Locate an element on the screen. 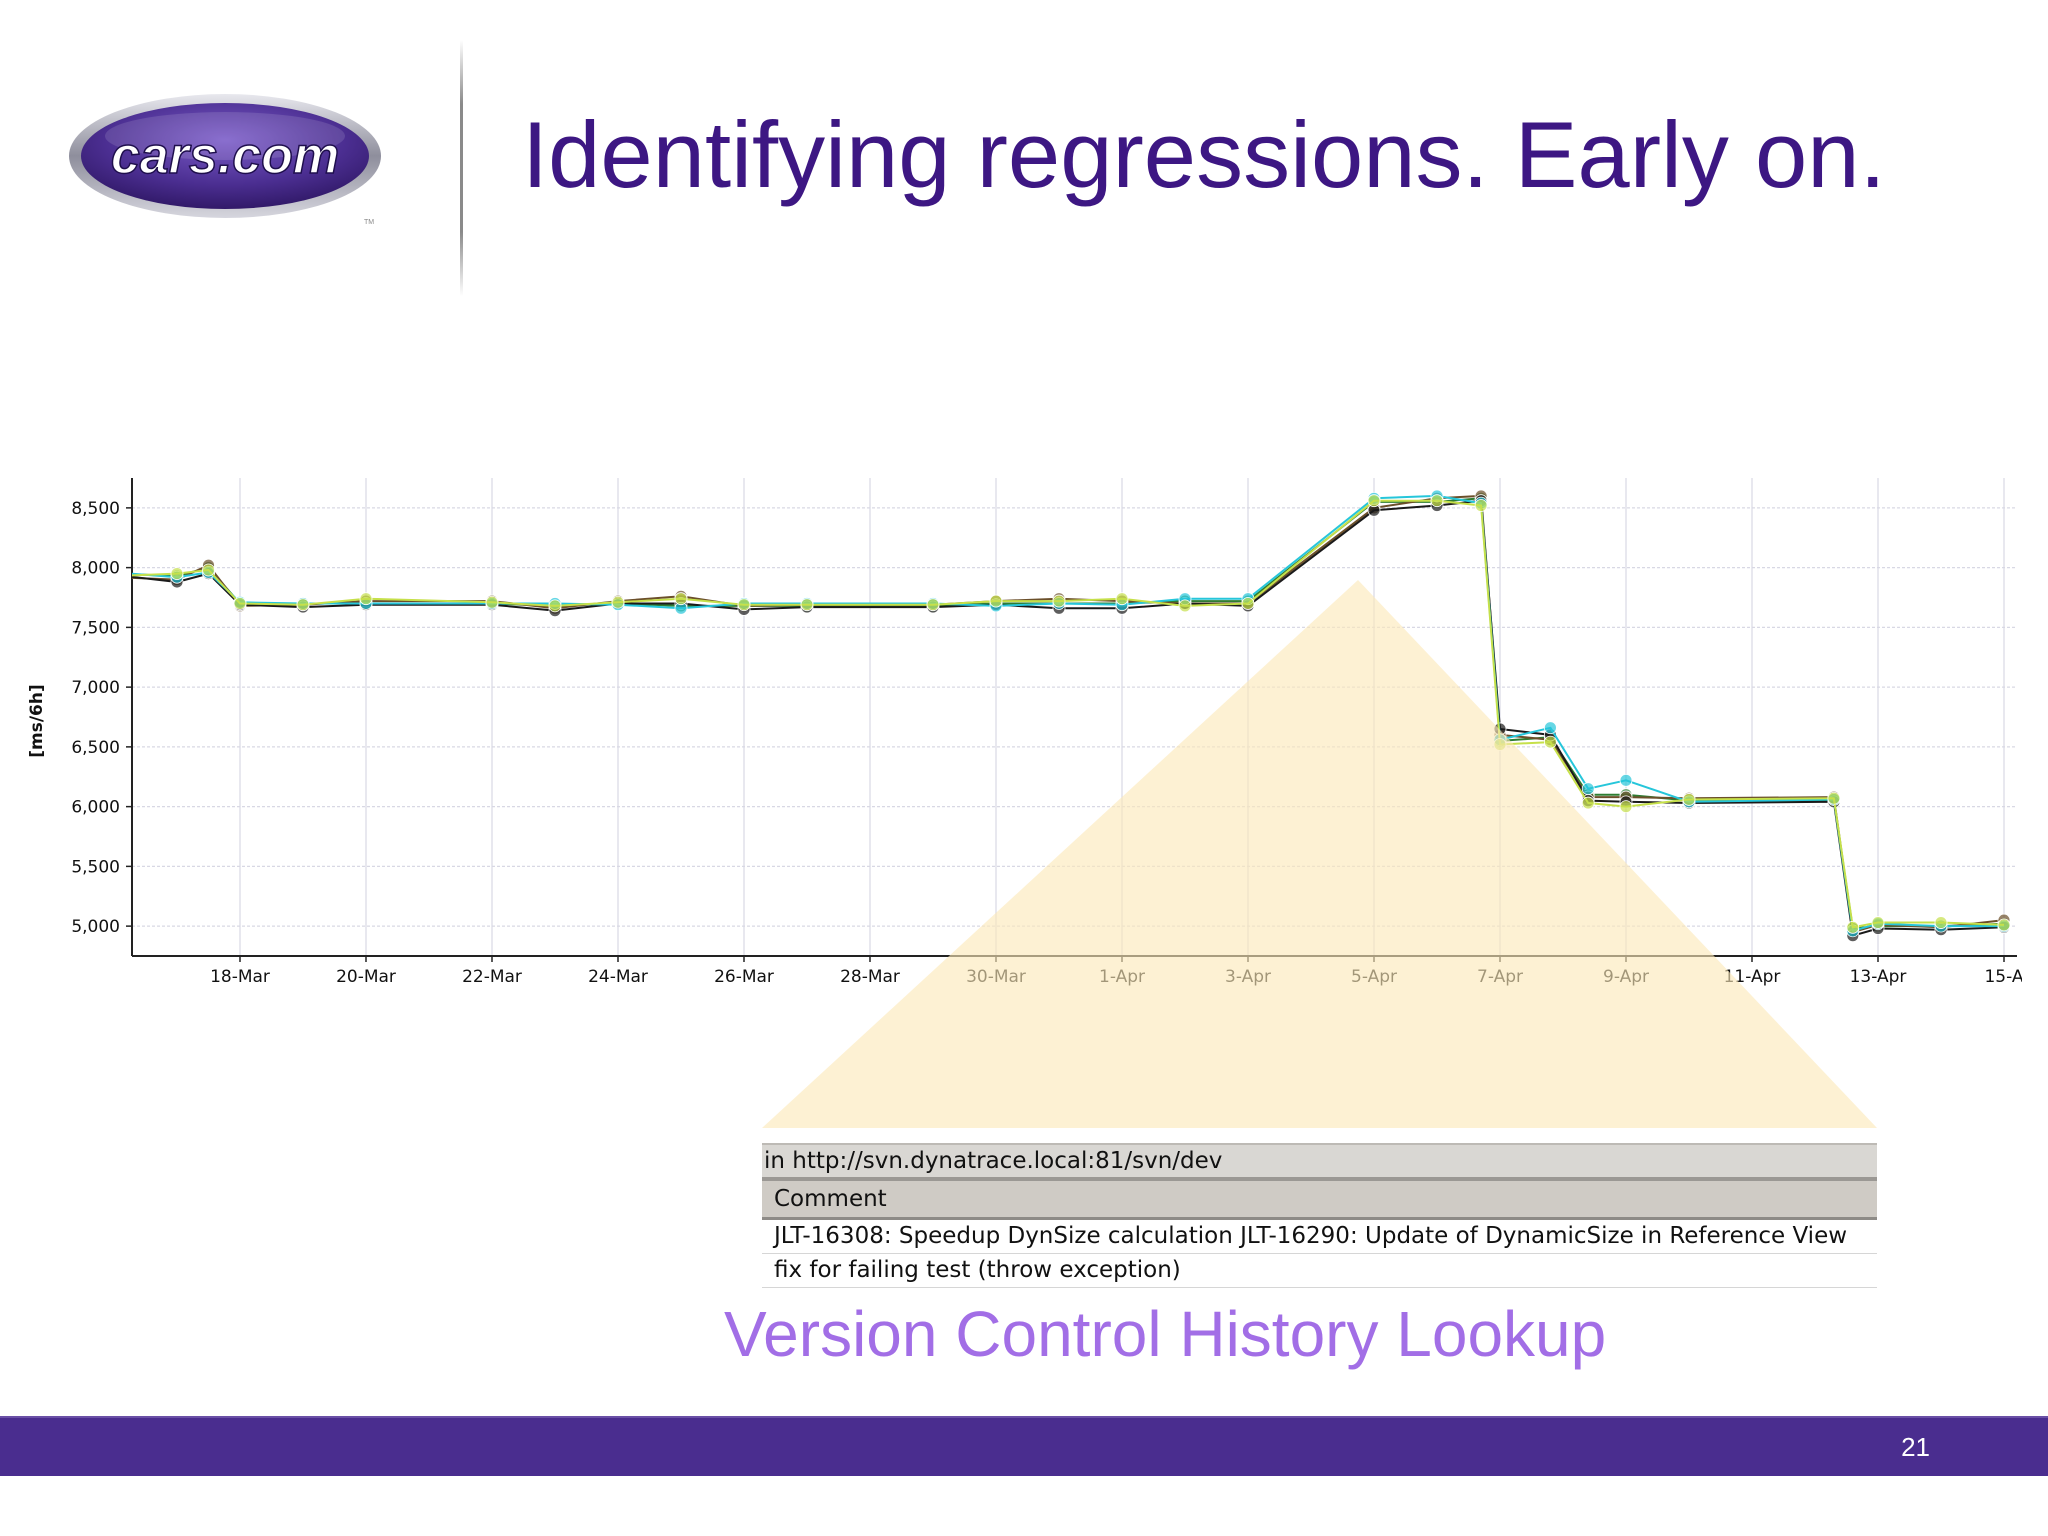  svn-comment-column-header: Comment is located at coordinates (1319, 1198).